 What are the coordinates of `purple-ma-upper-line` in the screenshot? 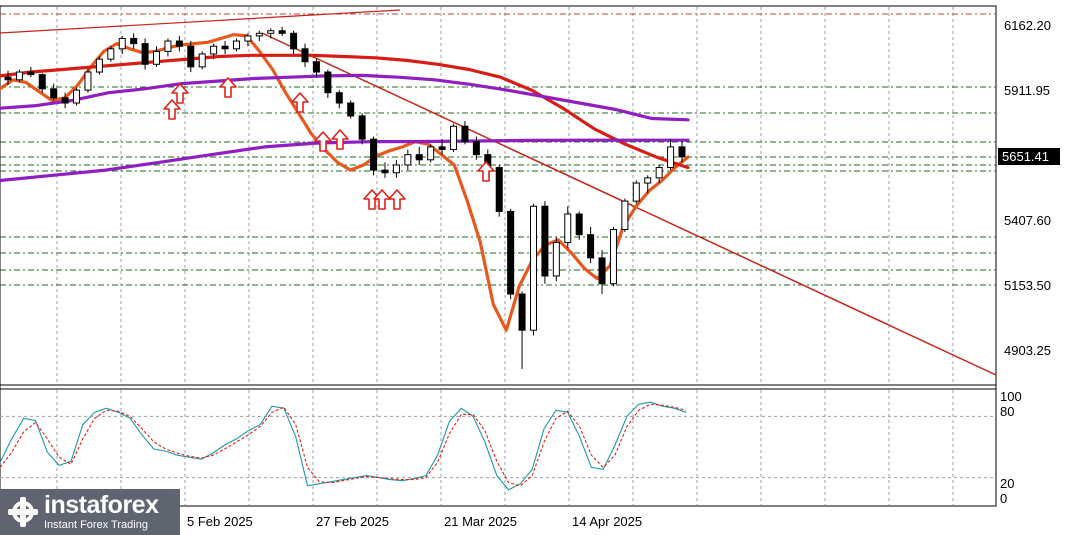 It's located at (345, 97).